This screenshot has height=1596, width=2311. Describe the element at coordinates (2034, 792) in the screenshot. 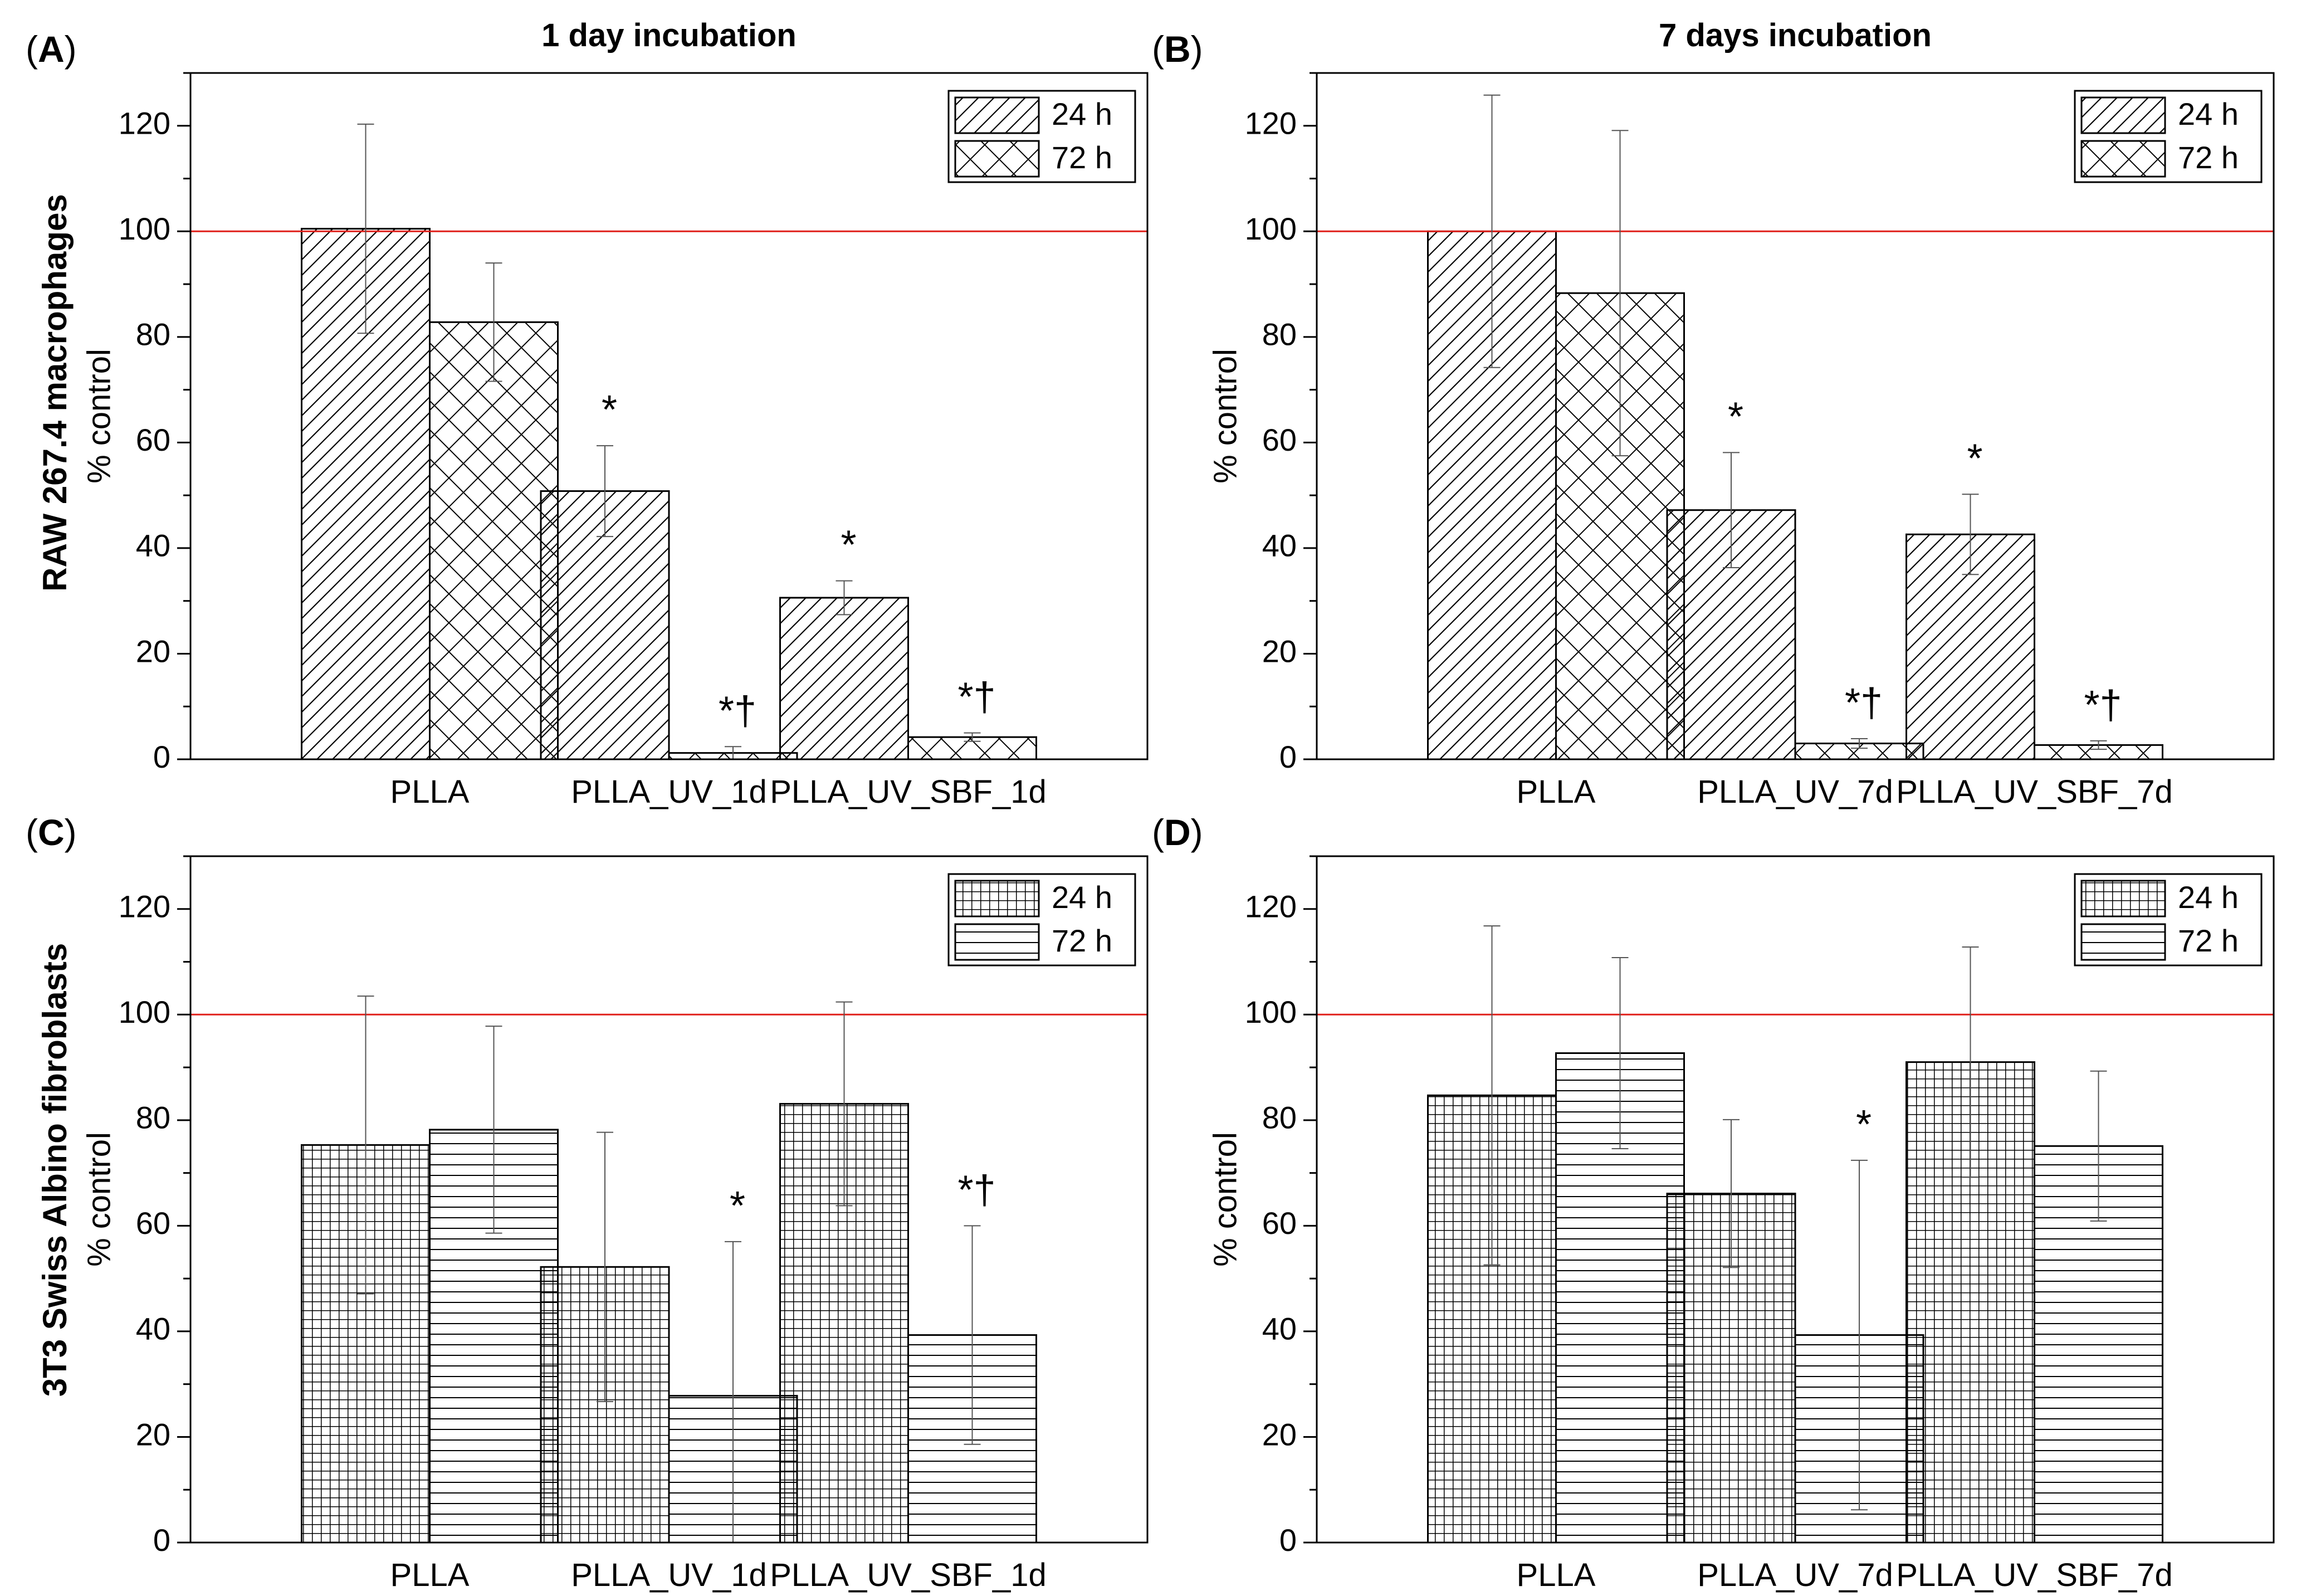

I see `category-label: PLLA_UV_SBF_7d` at that location.